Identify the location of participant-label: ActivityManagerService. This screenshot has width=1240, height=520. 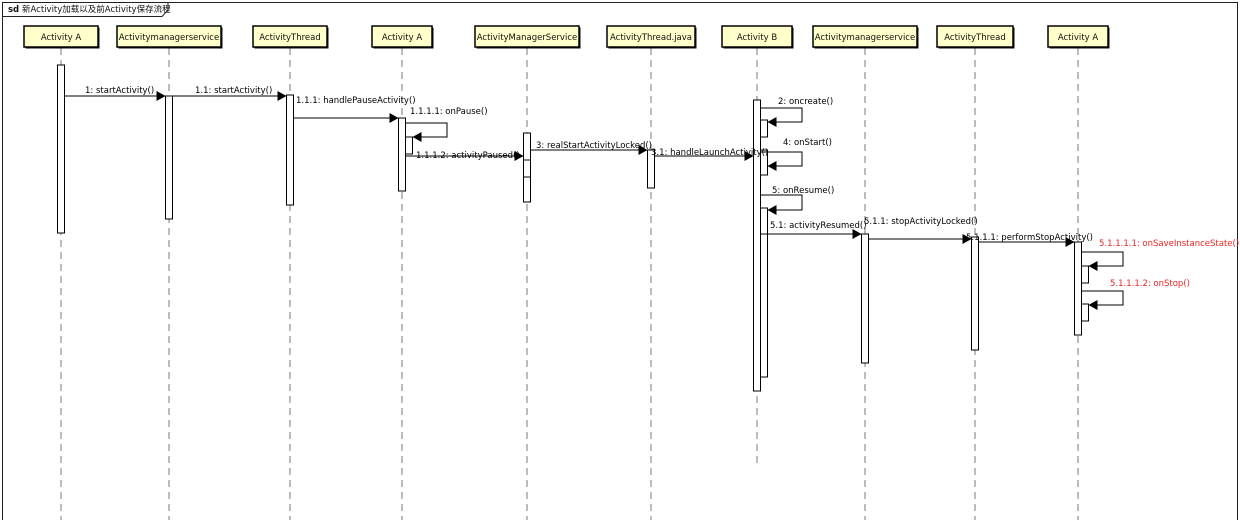
(527, 38).